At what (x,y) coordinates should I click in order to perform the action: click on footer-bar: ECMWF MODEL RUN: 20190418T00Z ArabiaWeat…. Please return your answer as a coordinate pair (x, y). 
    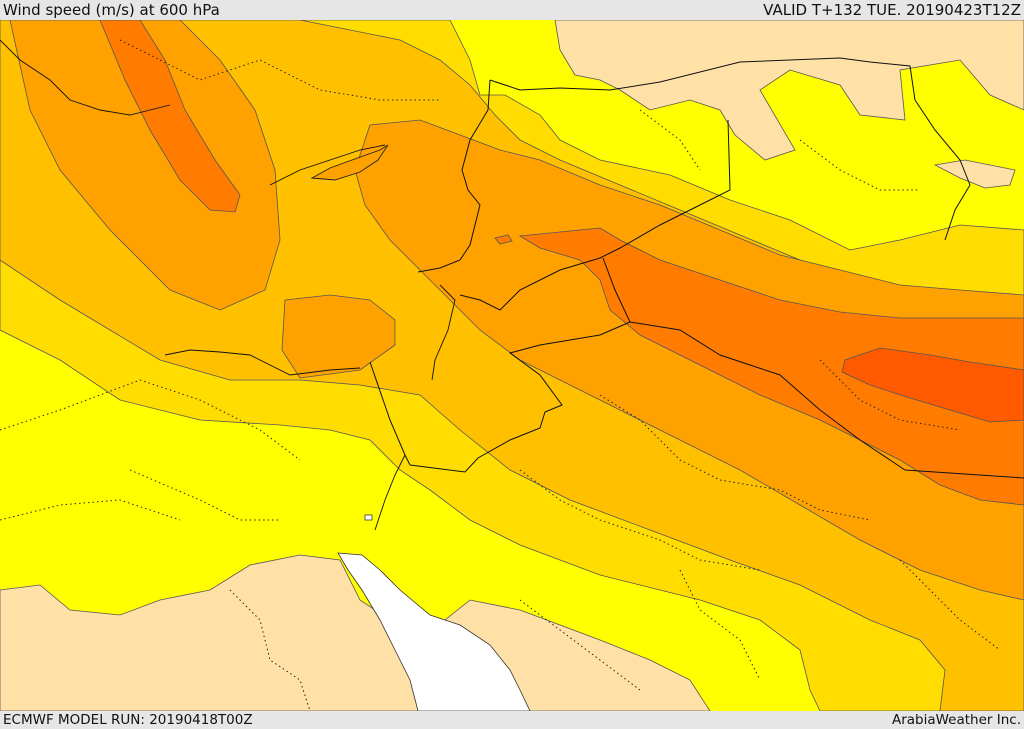
    Looking at the image, I should click on (512, 720).